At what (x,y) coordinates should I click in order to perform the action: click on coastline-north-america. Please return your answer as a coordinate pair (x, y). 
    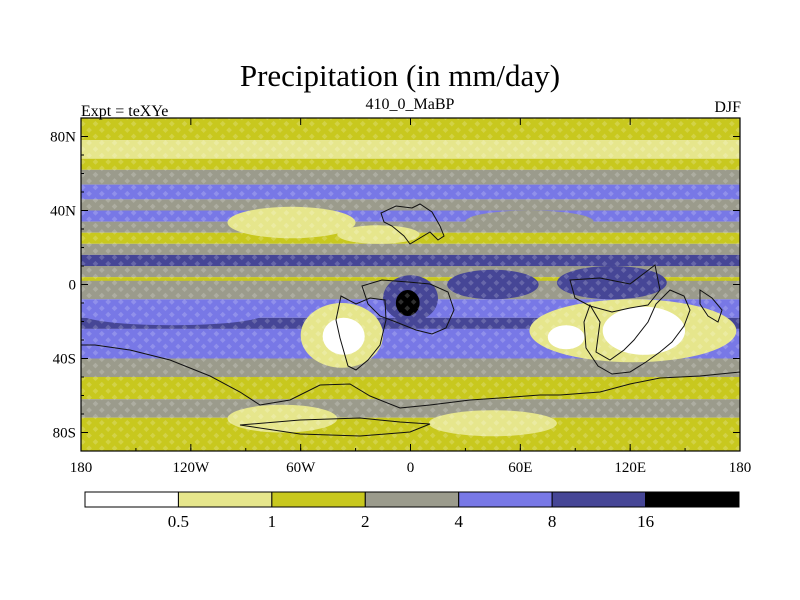
    Looking at the image, I should click on (412, 224).